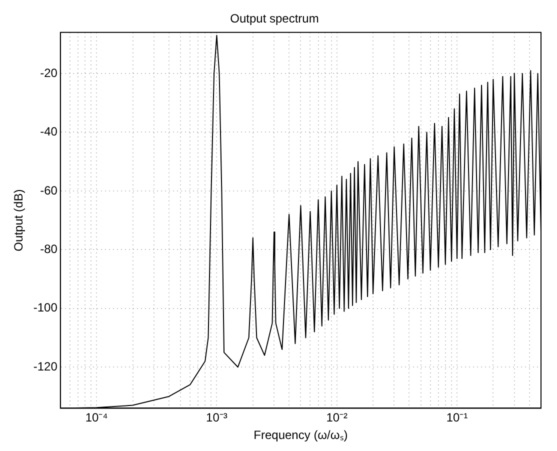  What do you see at coordinates (96, 417) in the screenshot?
I see `x-tick-label: 10⁻⁴` at bounding box center [96, 417].